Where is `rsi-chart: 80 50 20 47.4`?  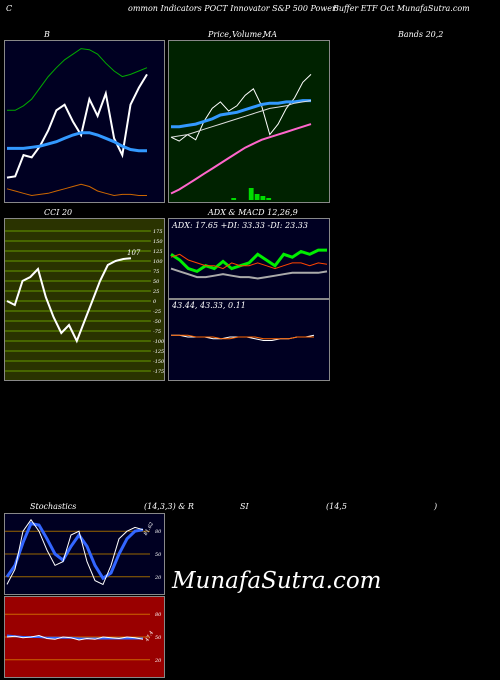 rsi-chart: 80 50 20 47.4 is located at coordinates (83, 638).